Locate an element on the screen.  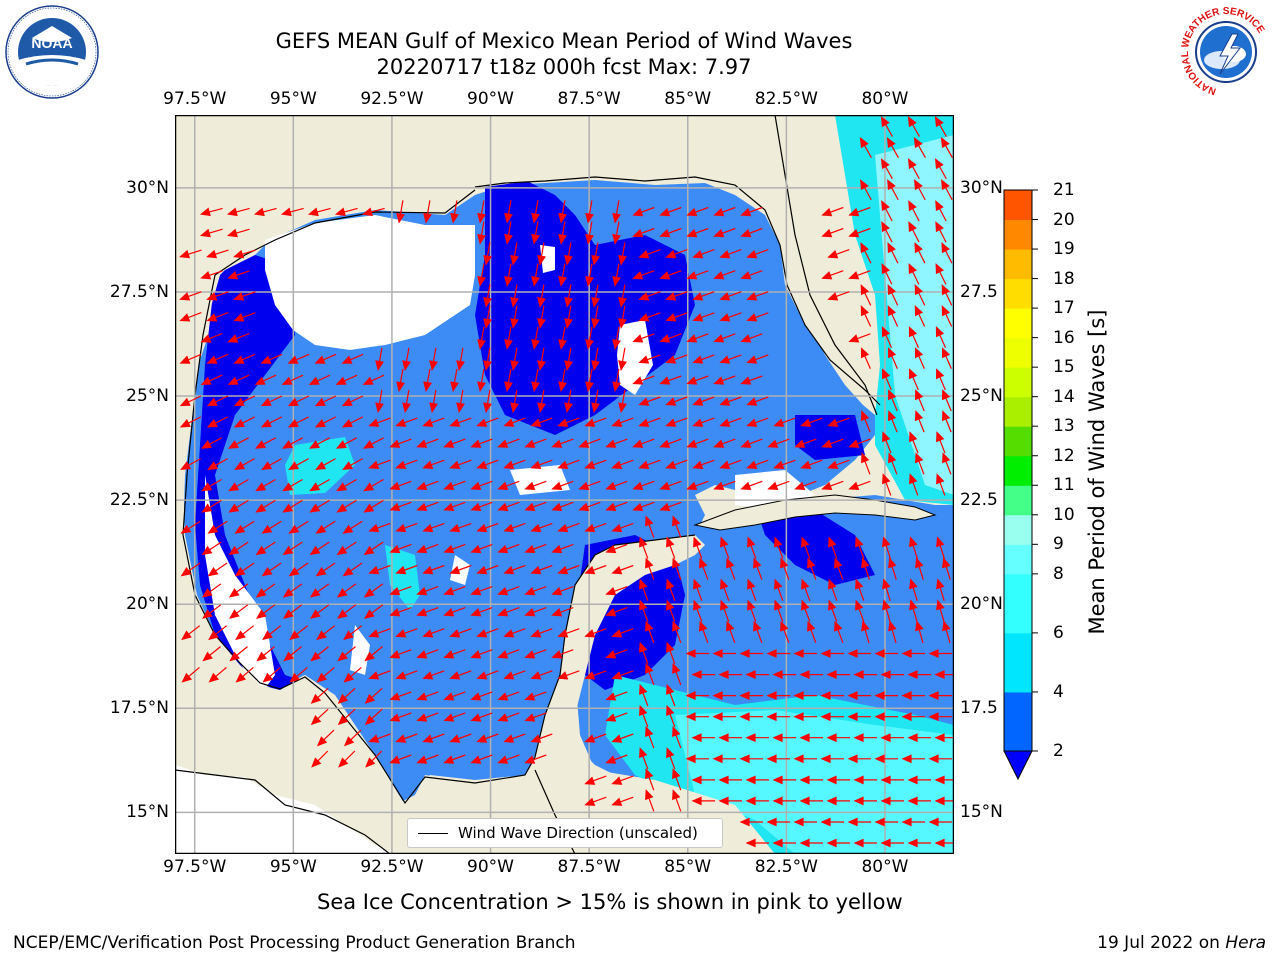
colorbar-tick-label: 17 is located at coordinates (1064, 308).